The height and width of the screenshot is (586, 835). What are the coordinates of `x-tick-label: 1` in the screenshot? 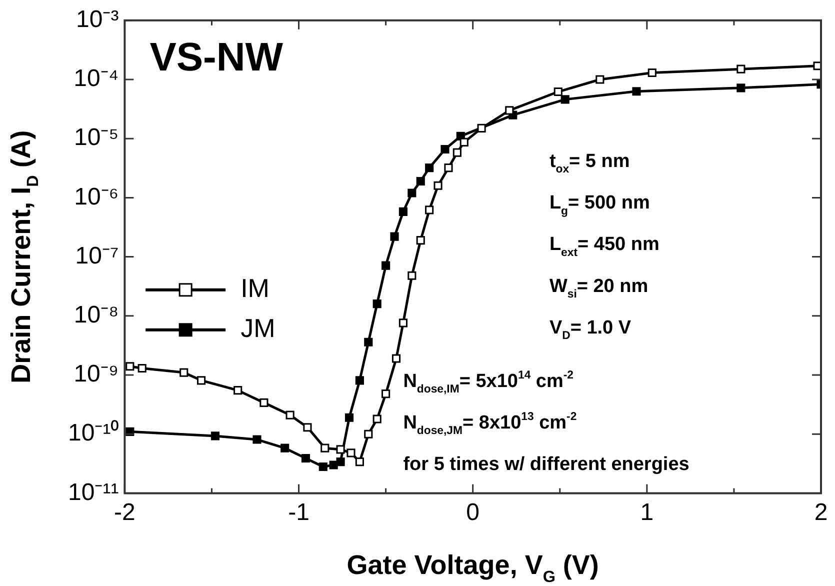 It's located at (647, 512).